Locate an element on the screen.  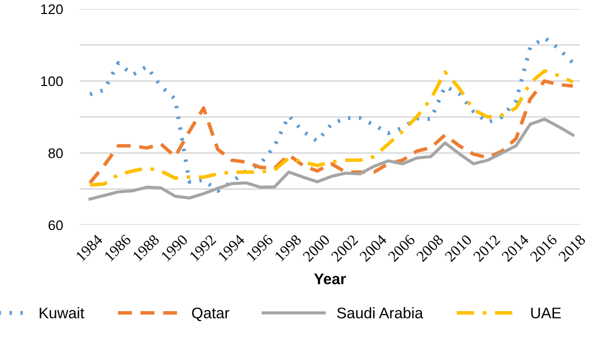
y-tick-label: 60 is located at coordinates (55, 225).